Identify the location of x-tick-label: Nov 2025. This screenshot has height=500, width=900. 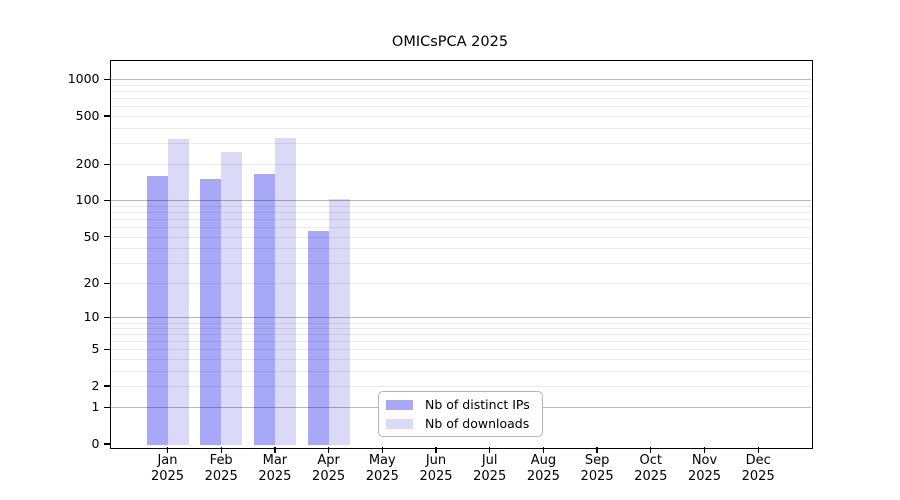
(704, 468).